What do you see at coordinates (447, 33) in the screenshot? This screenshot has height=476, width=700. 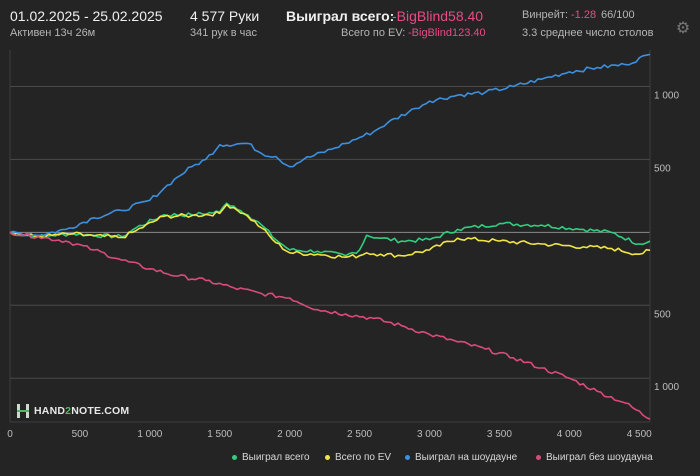 I see `ev-total-value: -BigBlind123.40` at bounding box center [447, 33].